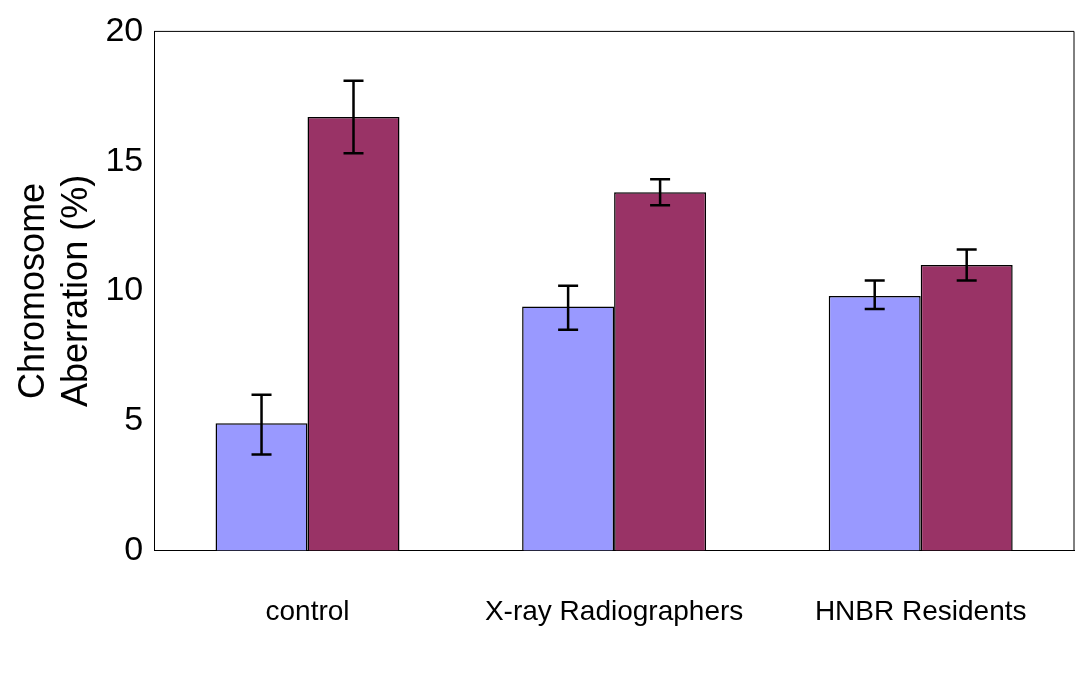 This screenshot has width=1092, height=682. I want to click on x-tick-label: HNBR Residents, so click(920, 610).